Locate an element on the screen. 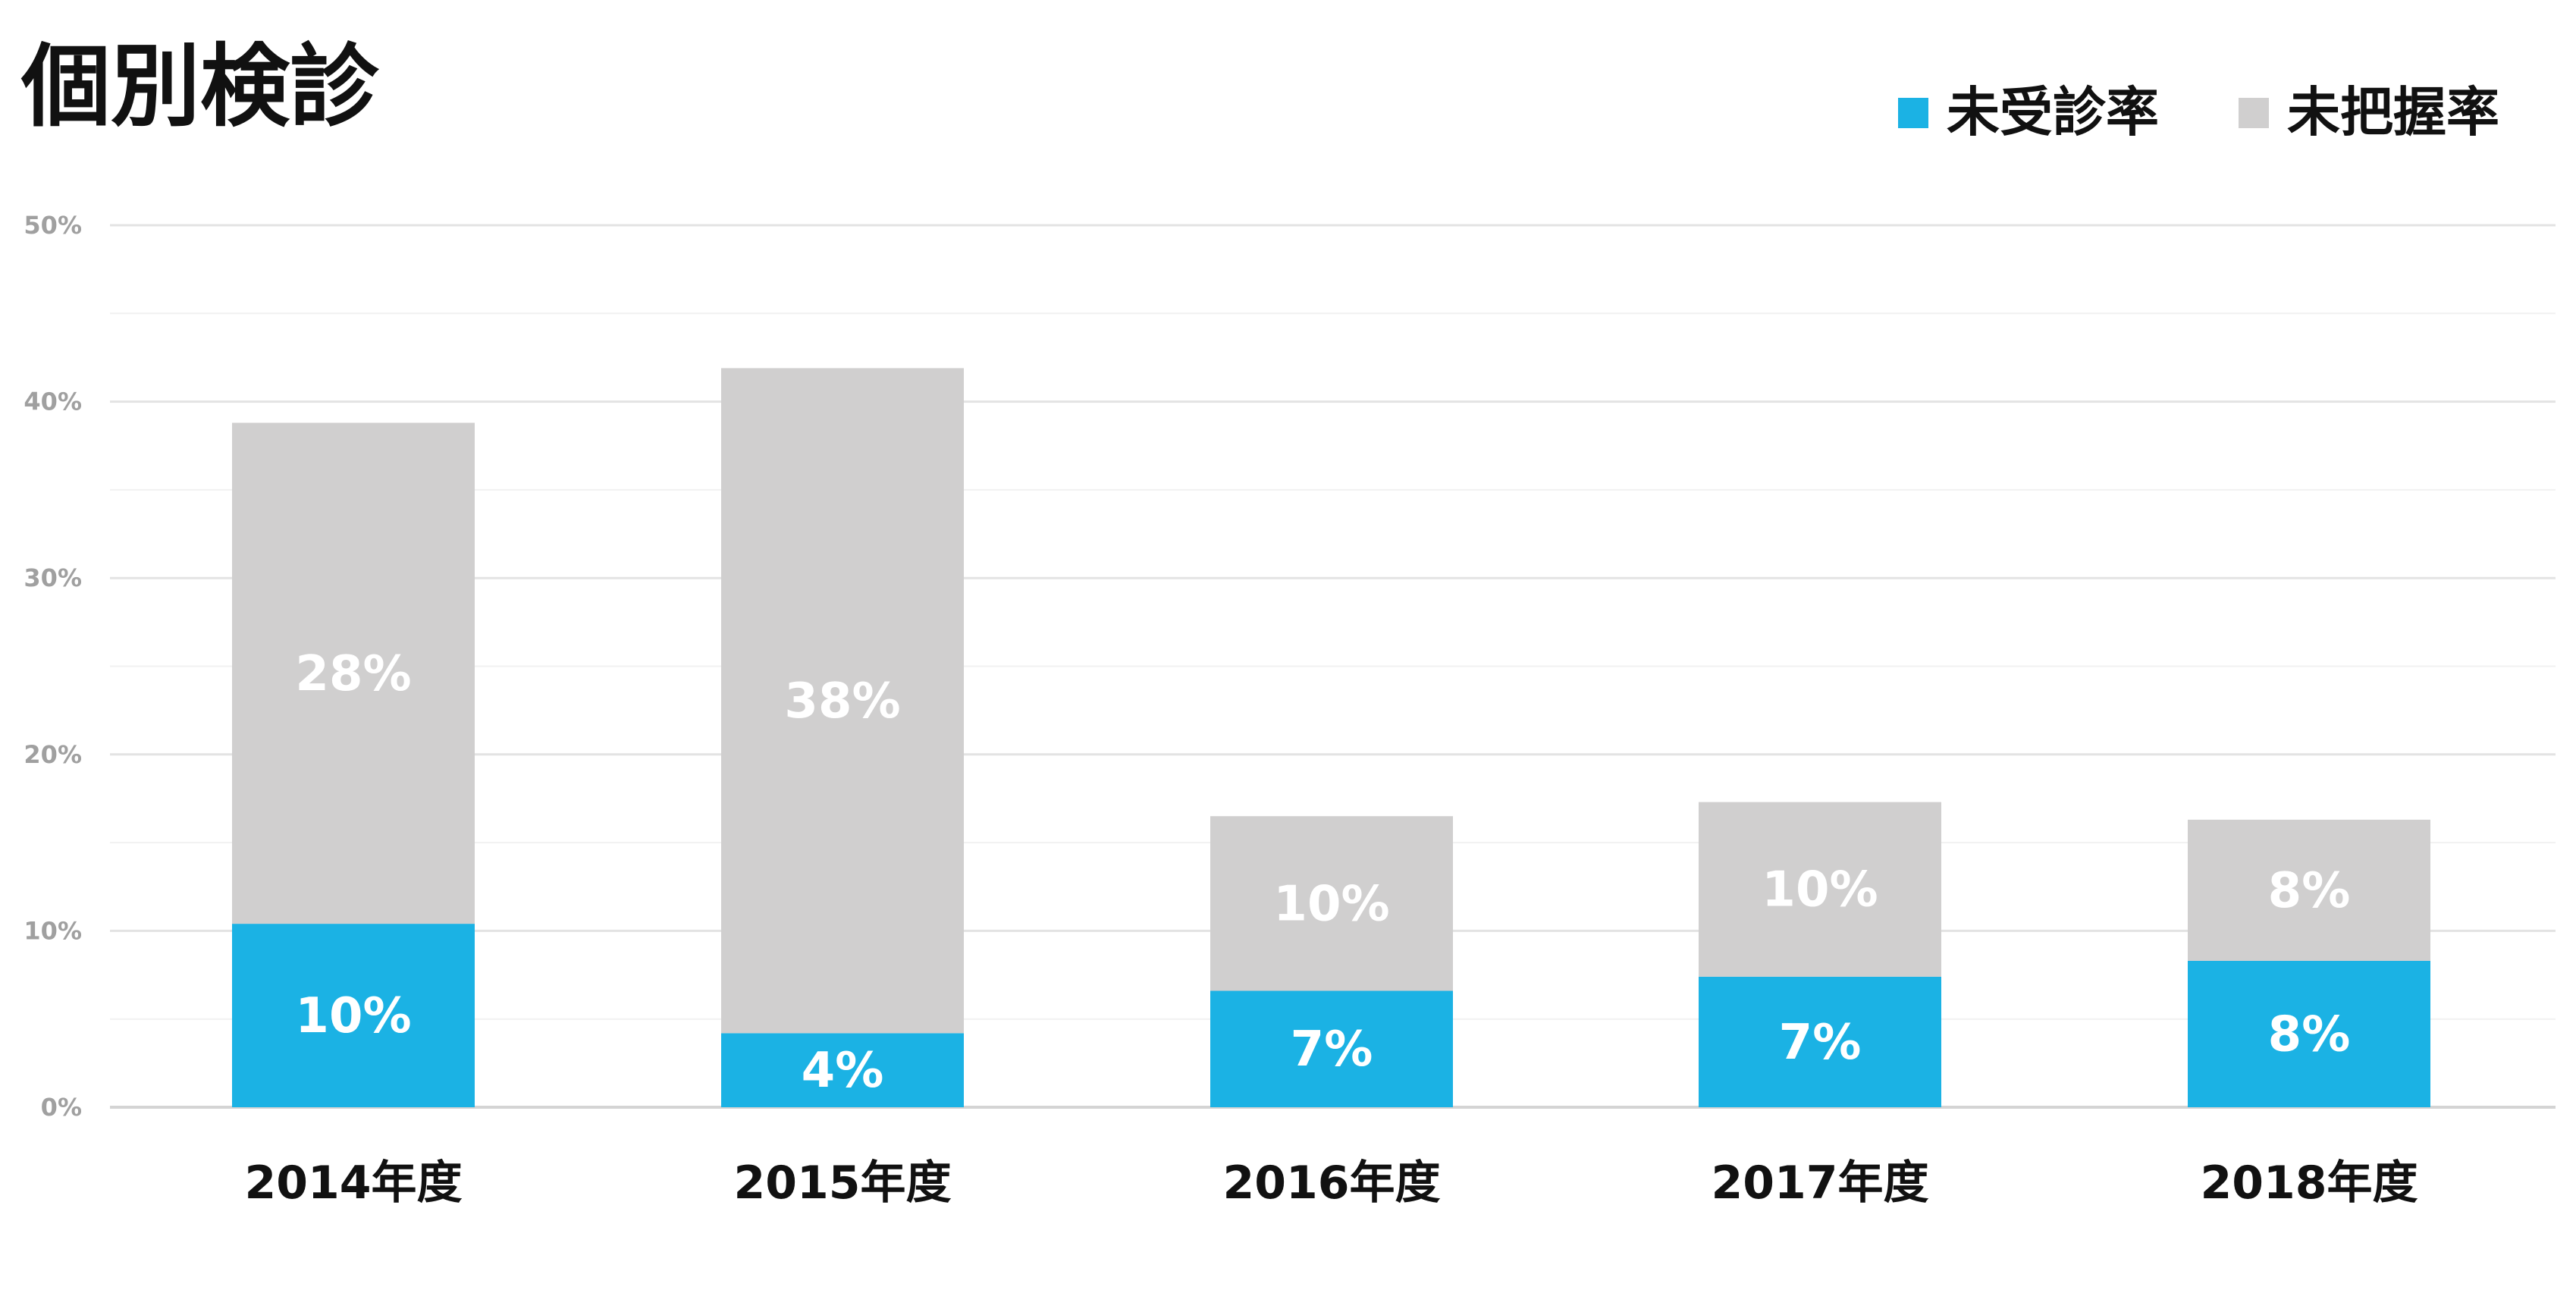  bar-label-unknown: 38% is located at coordinates (842, 701).